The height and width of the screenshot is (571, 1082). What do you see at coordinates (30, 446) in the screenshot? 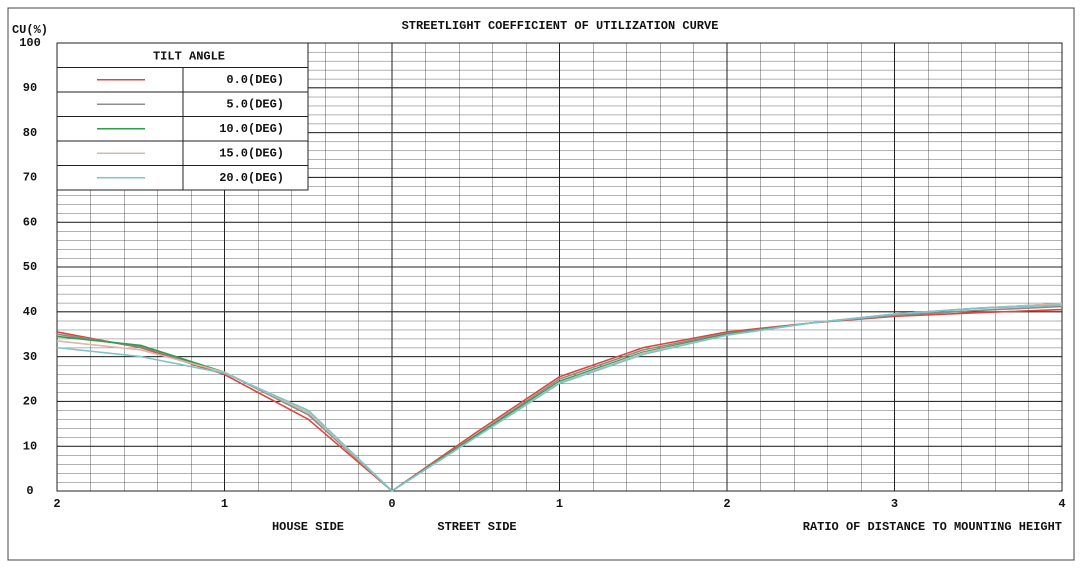
I see `y-tick-label: 10` at bounding box center [30, 446].